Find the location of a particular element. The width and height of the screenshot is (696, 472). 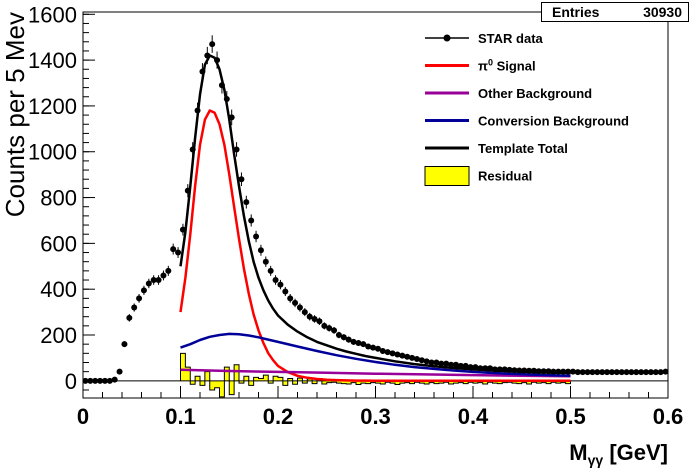

entries-value: 30930 is located at coordinates (662, 12).